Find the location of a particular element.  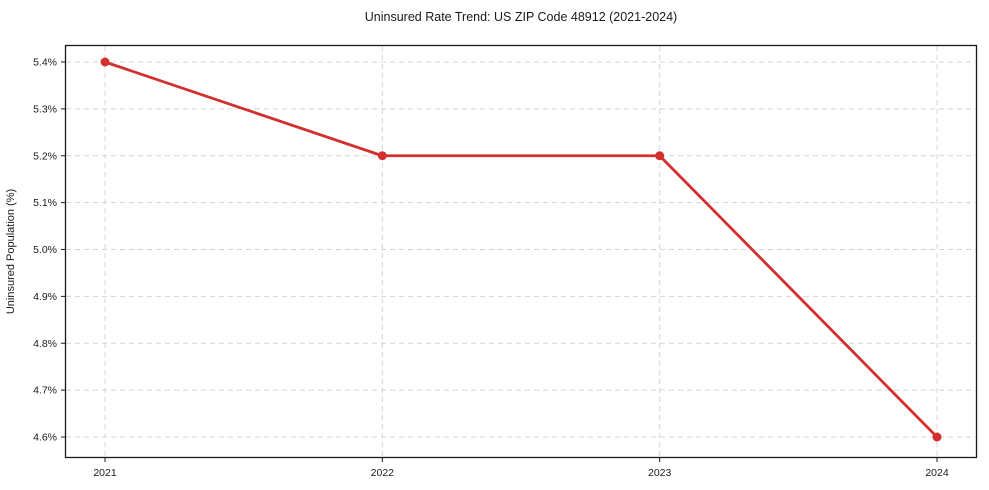

x-tick-label: 2023 is located at coordinates (660, 473).